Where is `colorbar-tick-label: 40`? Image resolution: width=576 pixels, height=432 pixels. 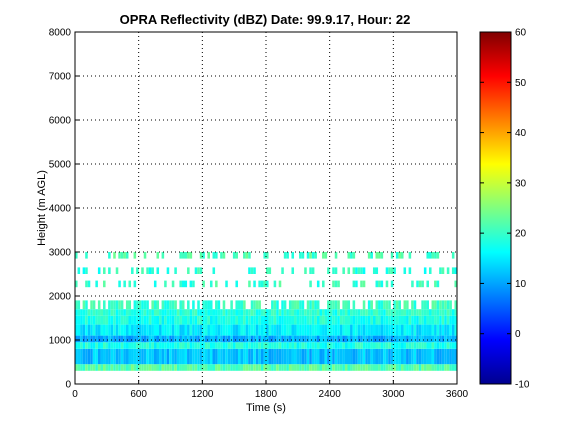 colorbar-tick-label: 40 is located at coordinates (521, 133).